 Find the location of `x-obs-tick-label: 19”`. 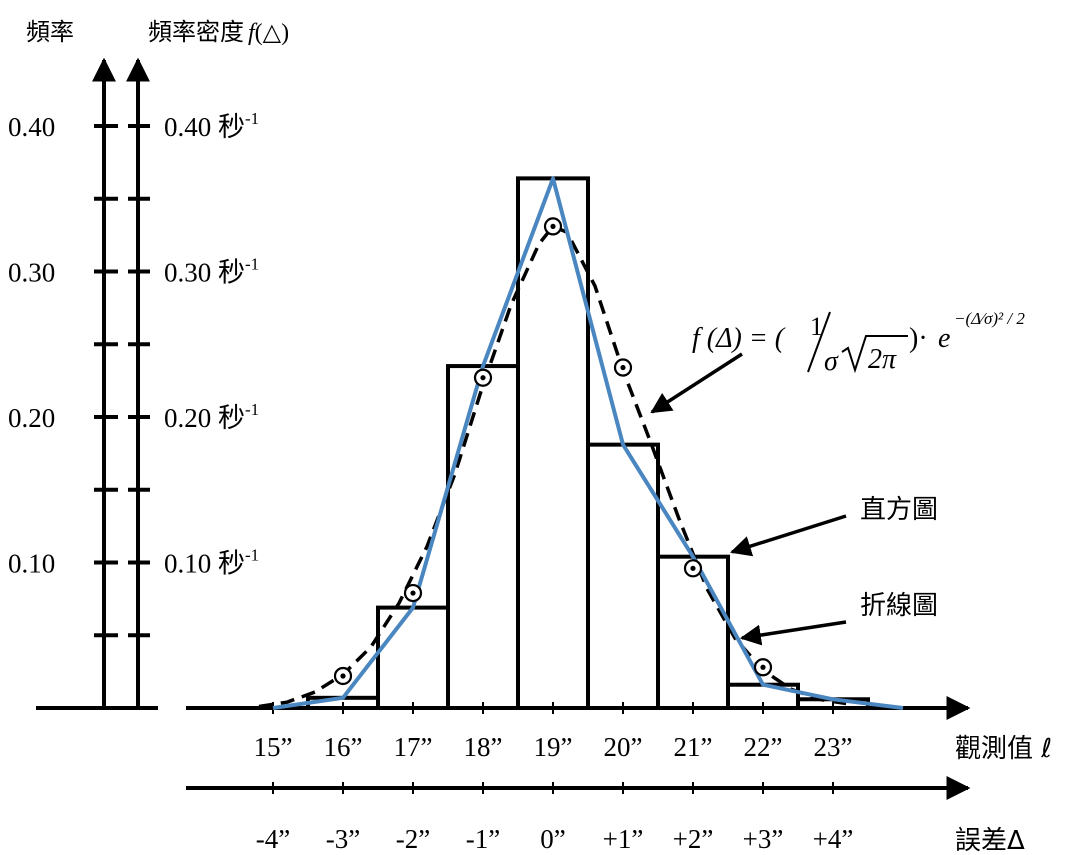

x-obs-tick-label: 19” is located at coordinates (553, 747).